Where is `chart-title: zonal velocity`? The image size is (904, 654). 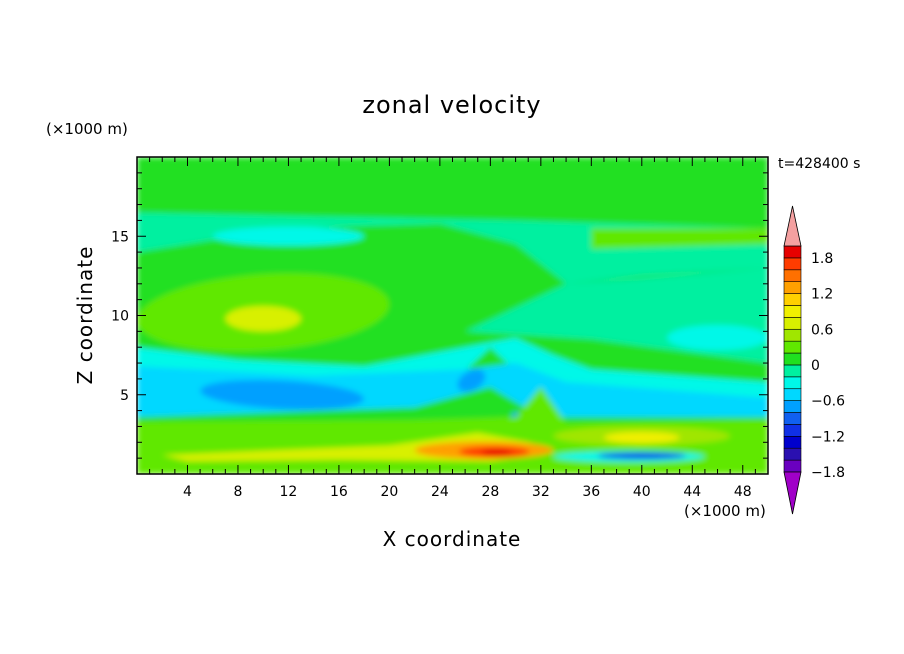 chart-title: zonal velocity is located at coordinates (451, 105).